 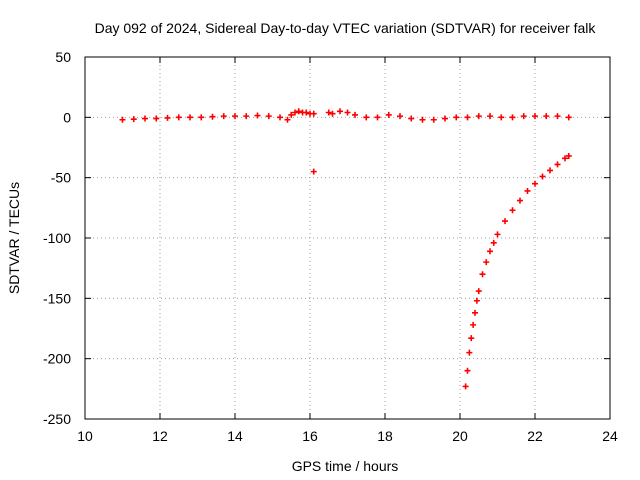 What do you see at coordinates (57, 419) in the screenshot?
I see `y-tick-label: -250` at bounding box center [57, 419].